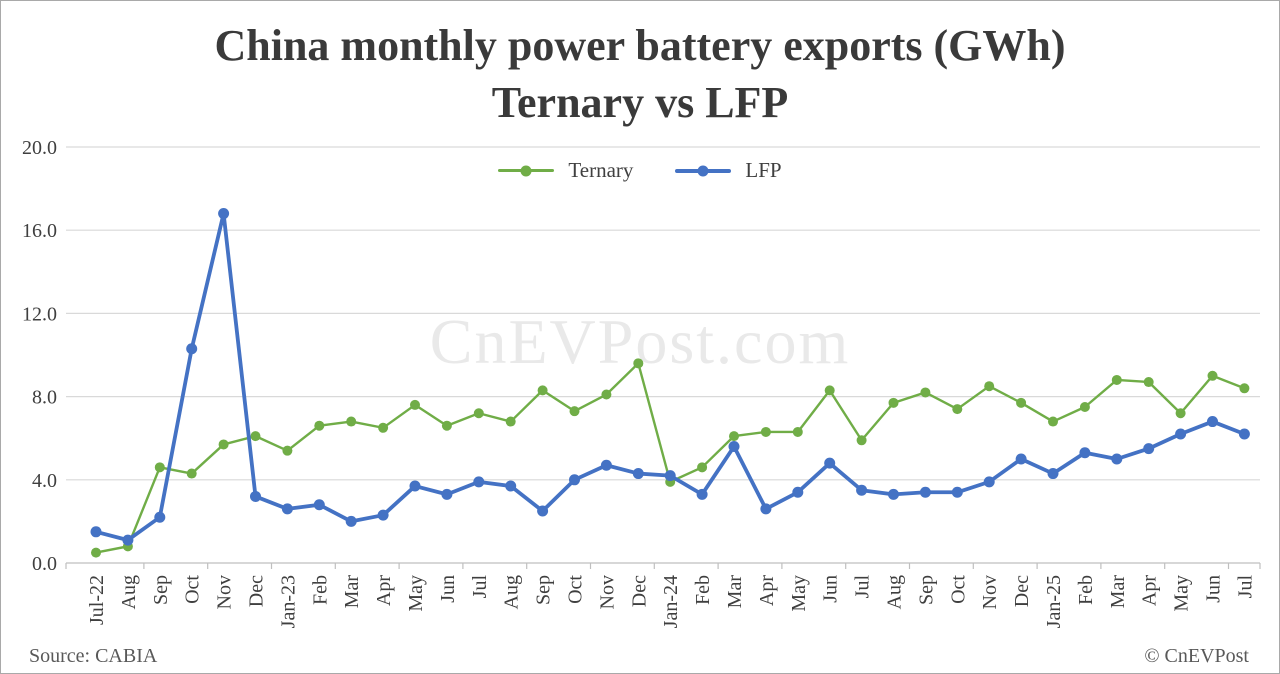 This screenshot has height=674, width=1280. Describe the element at coordinates (44, 398) in the screenshot. I see `y-tick-label: 8.0` at that location.